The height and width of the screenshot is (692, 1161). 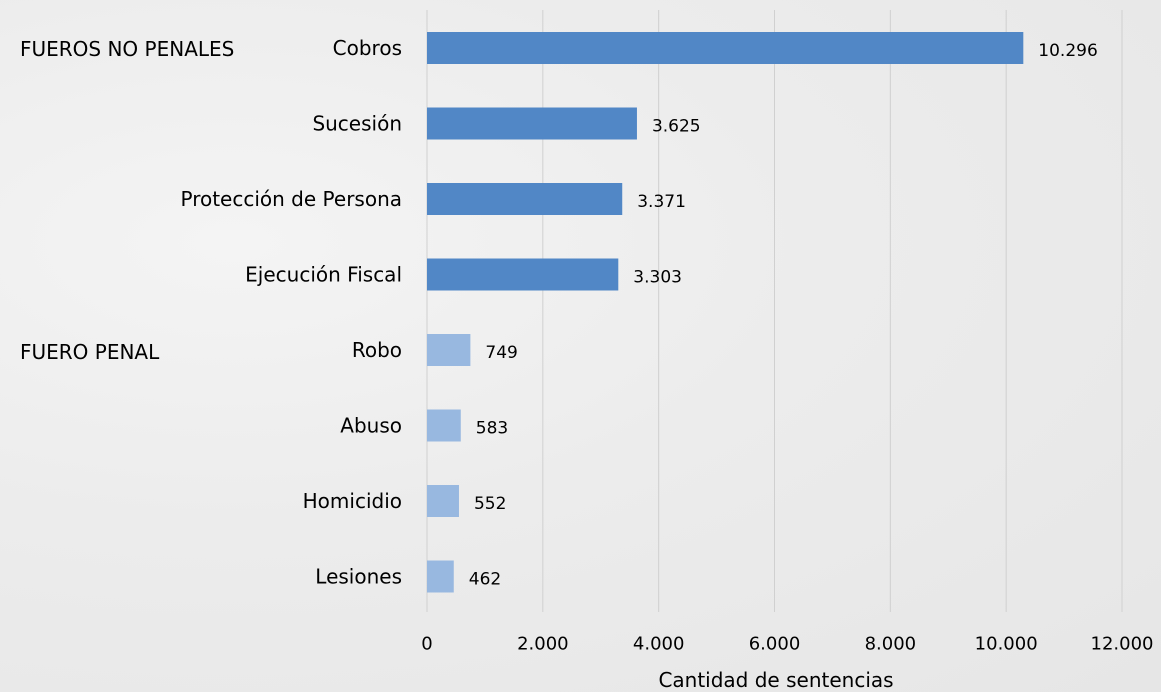 I want to click on data-label: 3.625, so click(x=676, y=127).